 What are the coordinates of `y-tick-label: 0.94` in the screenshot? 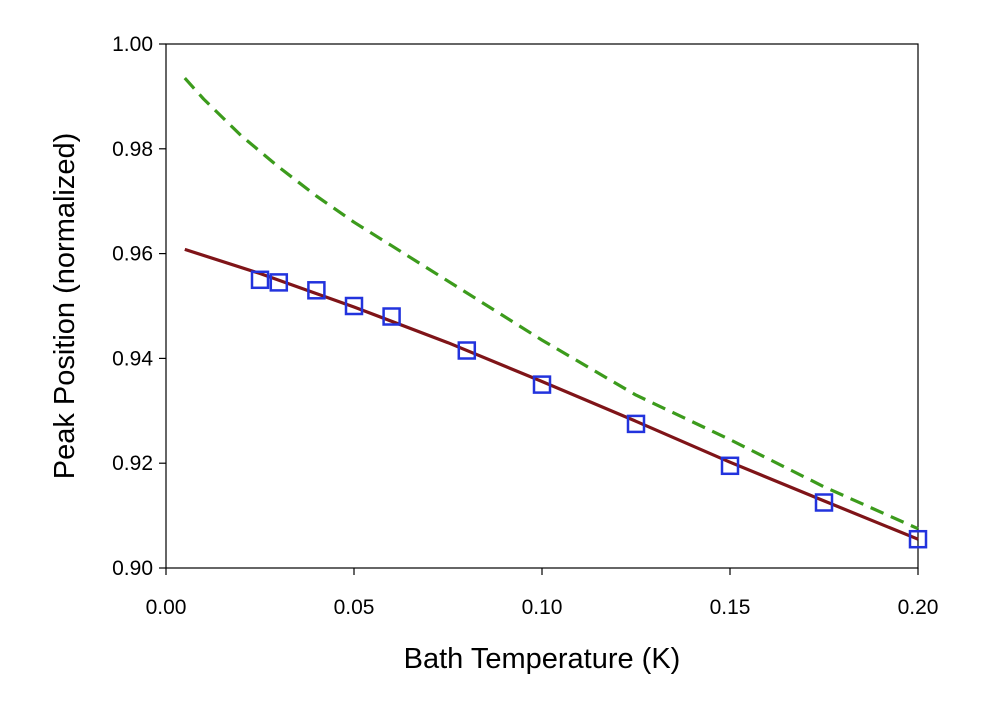 It's located at (132, 358).